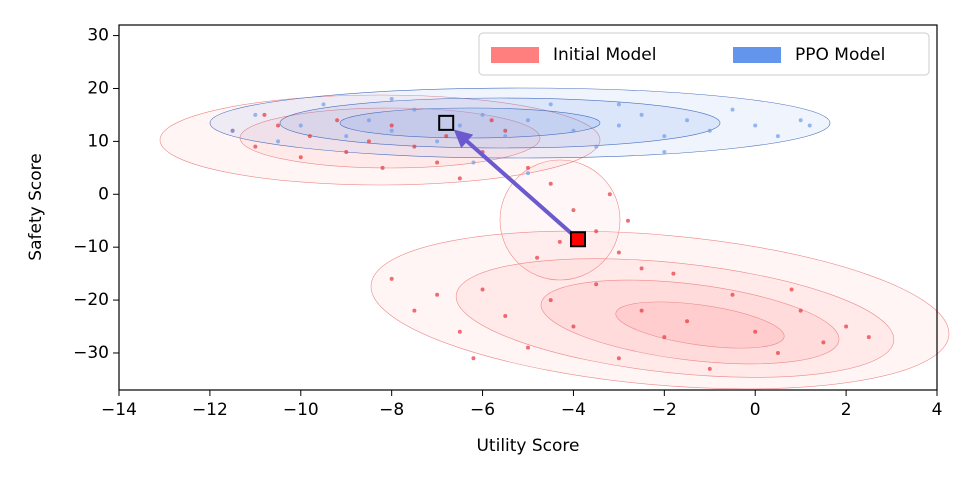 This screenshot has width=969, height=489. Describe the element at coordinates (301, 410) in the screenshot. I see `x-tick-label: −10` at that location.